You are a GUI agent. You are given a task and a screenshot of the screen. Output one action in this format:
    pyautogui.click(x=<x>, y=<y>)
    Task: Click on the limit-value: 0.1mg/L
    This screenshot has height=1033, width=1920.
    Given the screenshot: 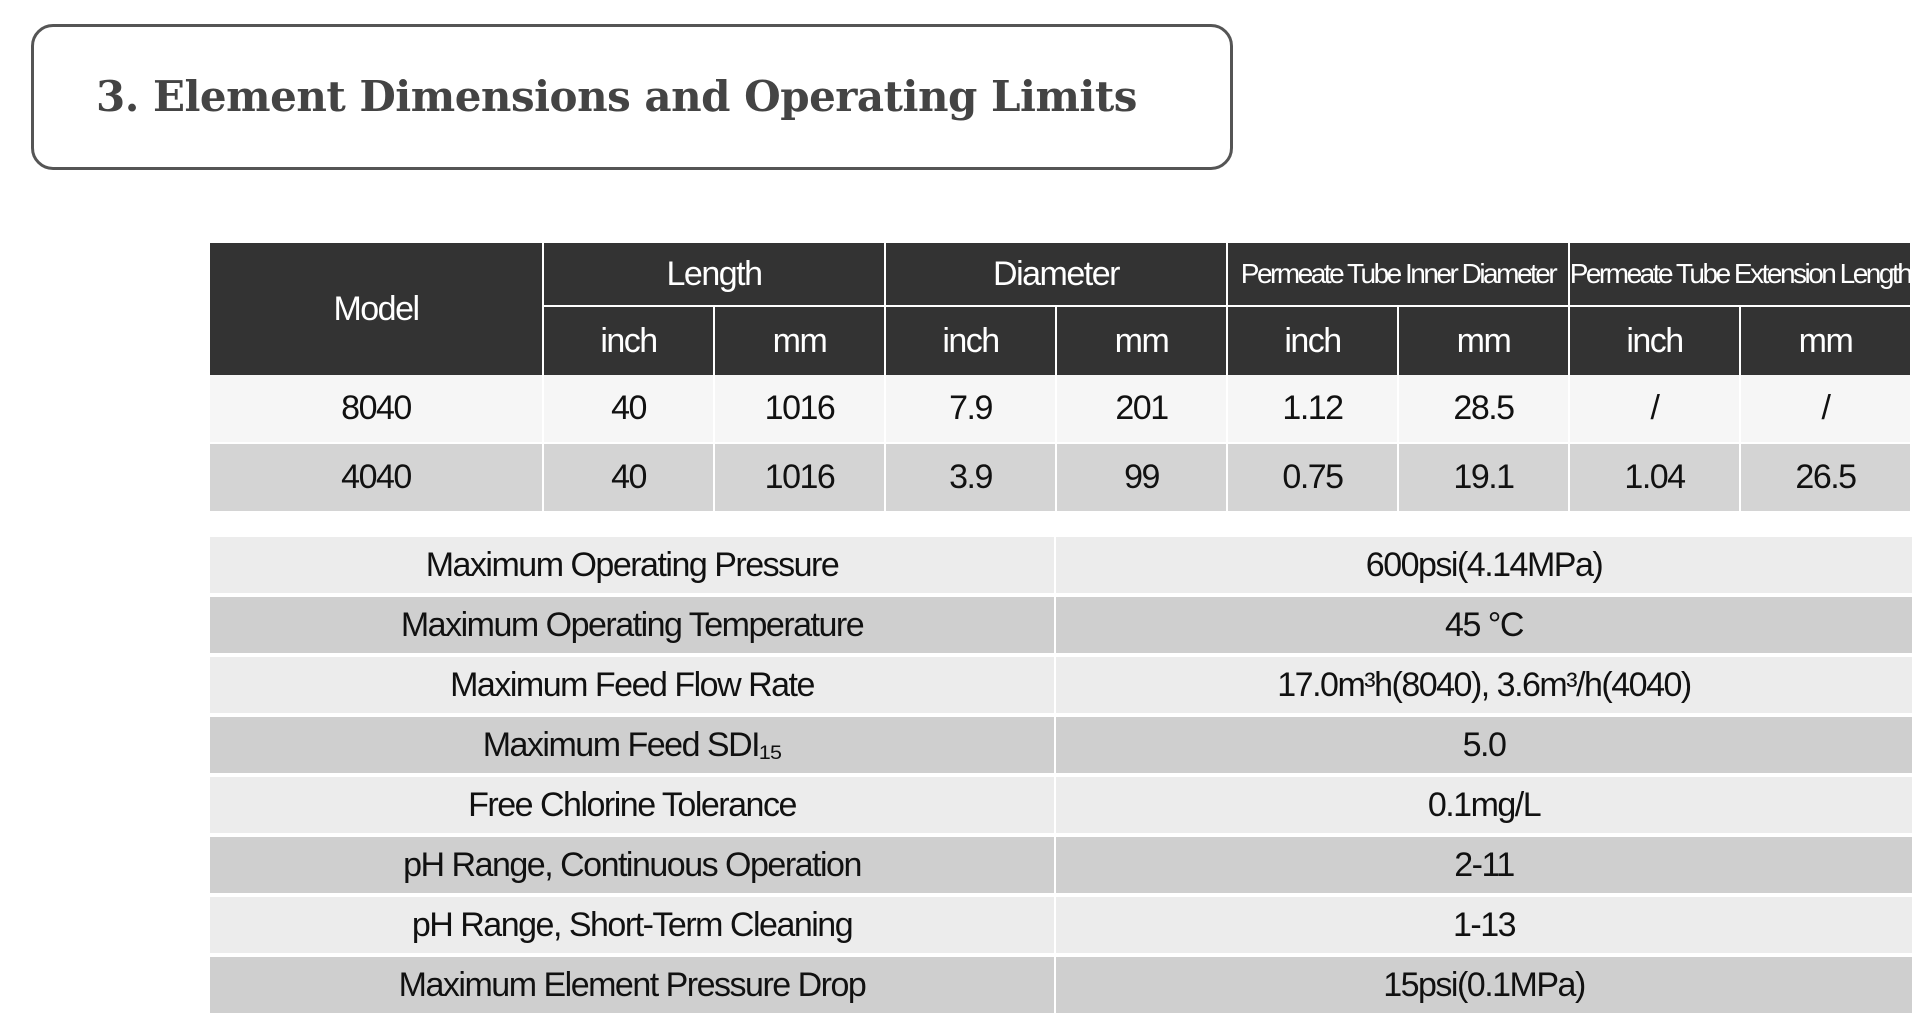 What is the action you would take?
    pyautogui.click(x=1484, y=805)
    